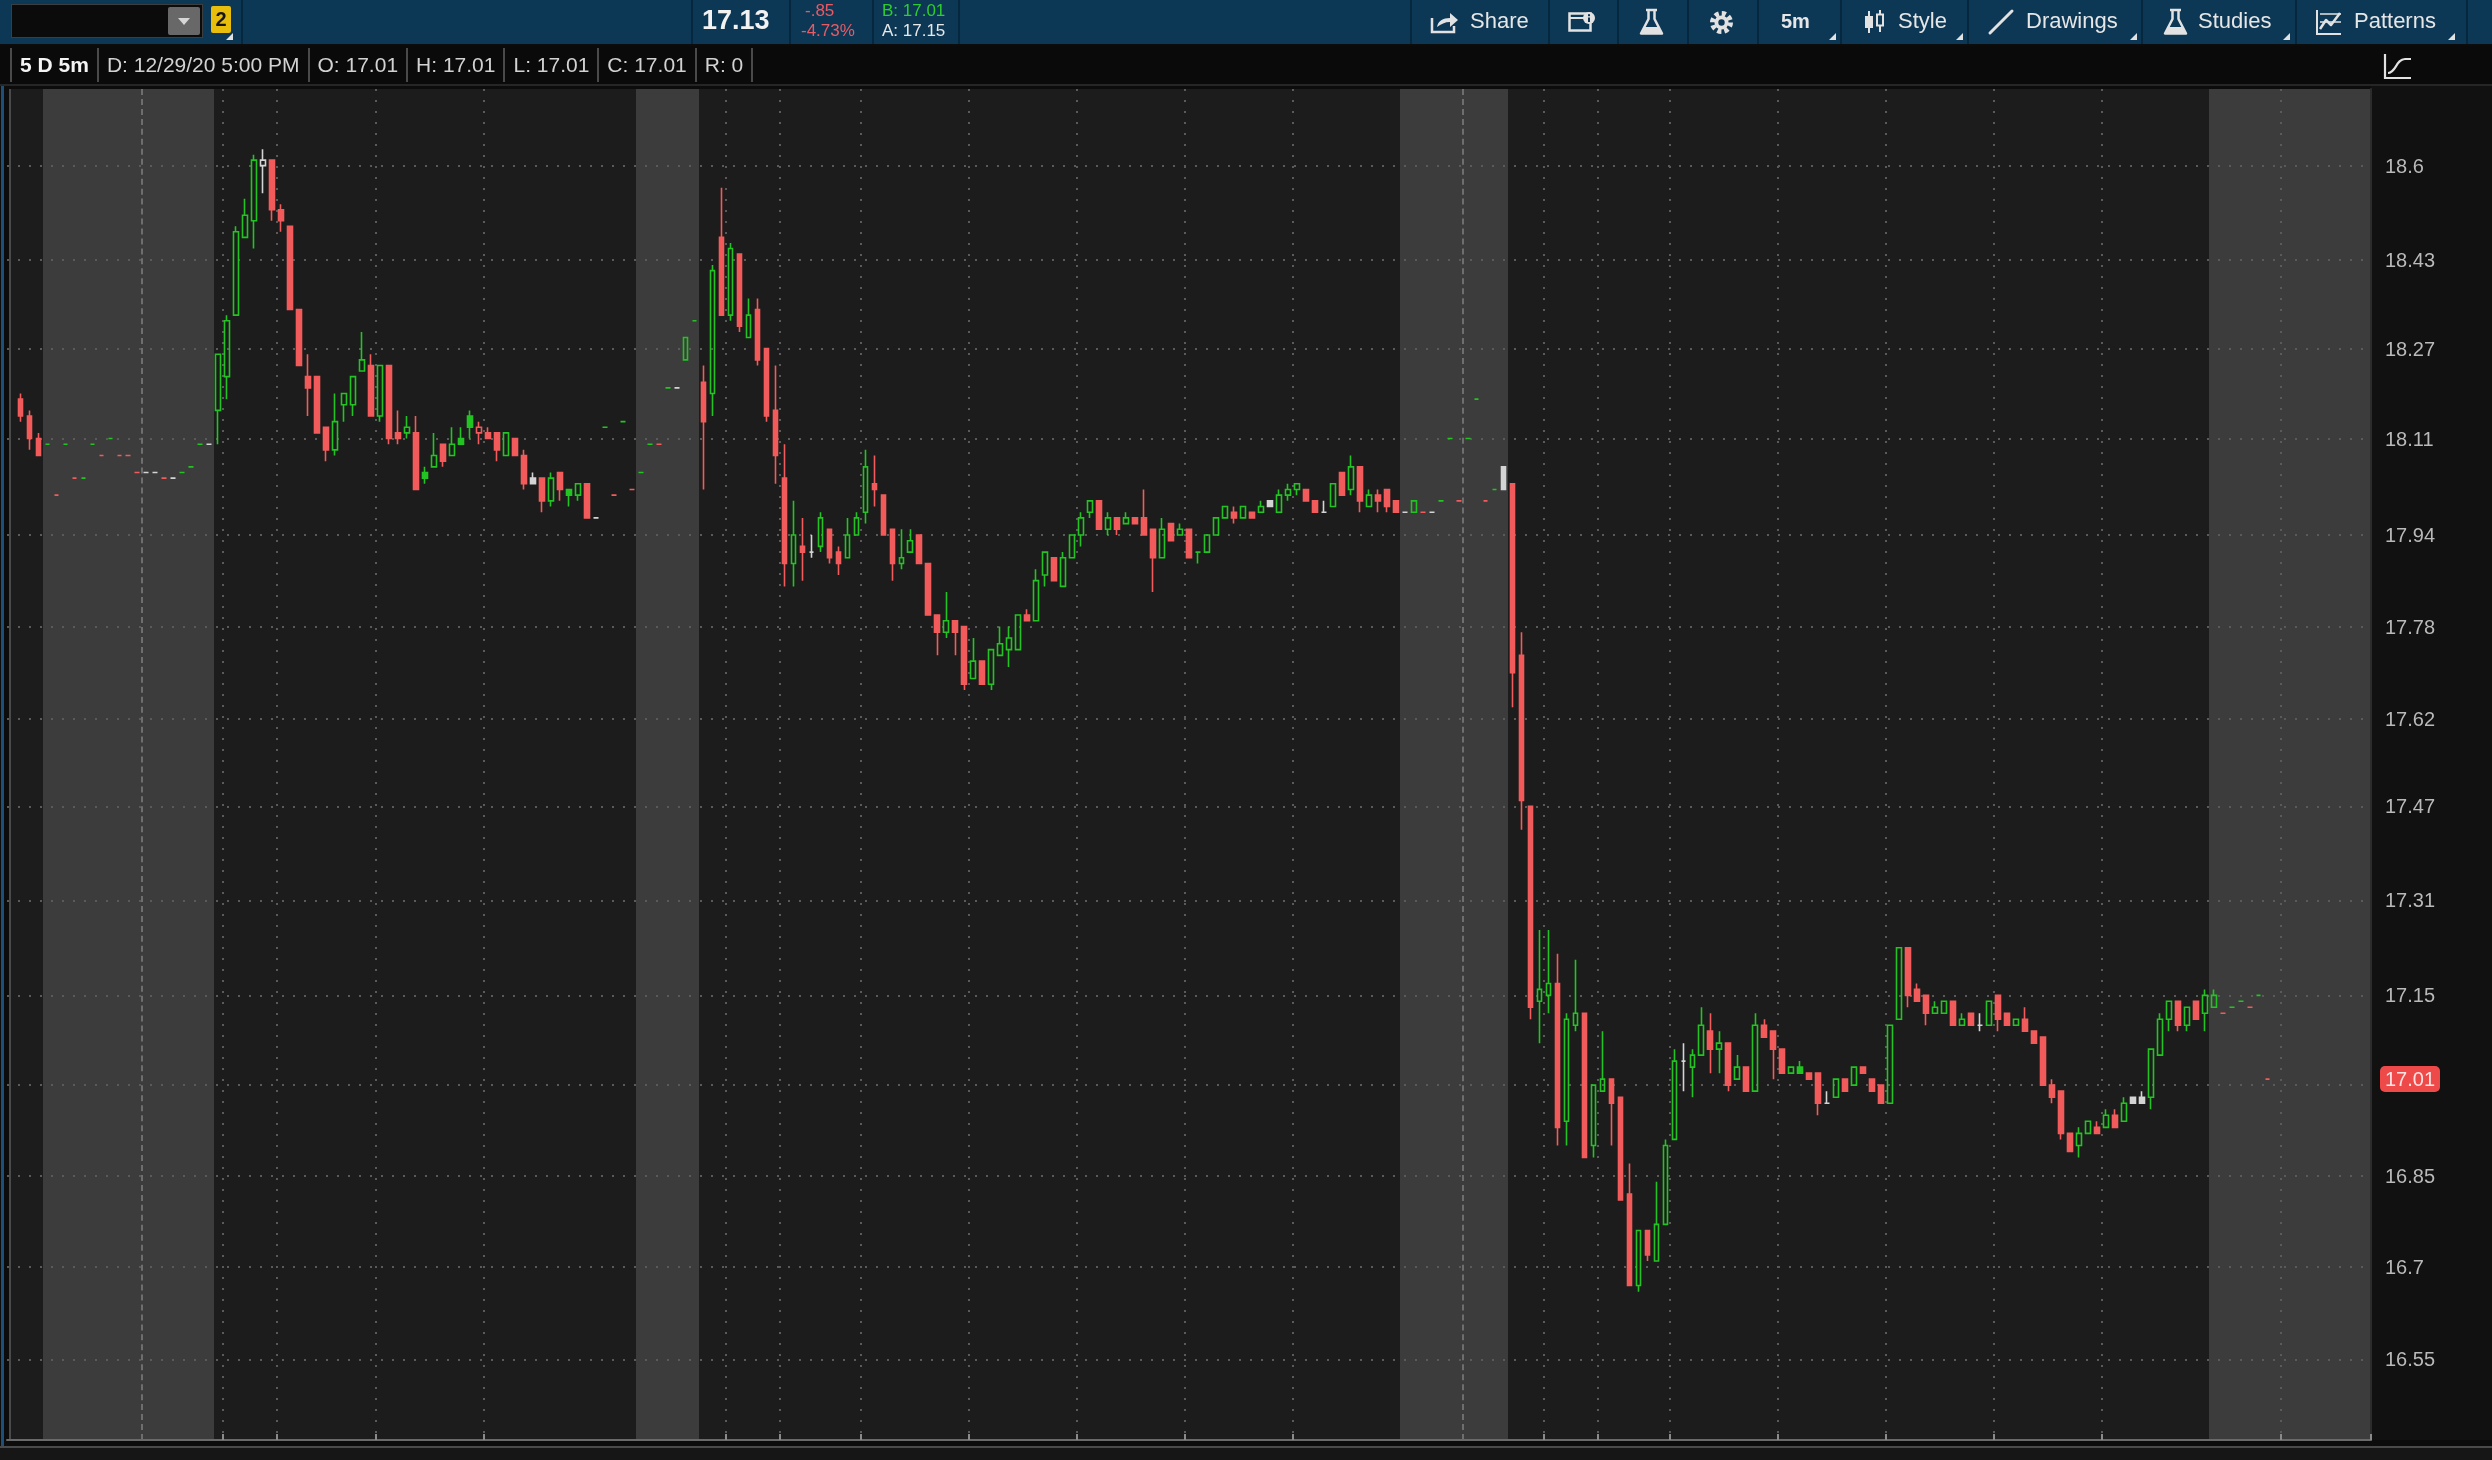 Image resolution: width=2492 pixels, height=1460 pixels. What do you see at coordinates (647, 65) in the screenshot?
I see `text: C: 17.01` at bounding box center [647, 65].